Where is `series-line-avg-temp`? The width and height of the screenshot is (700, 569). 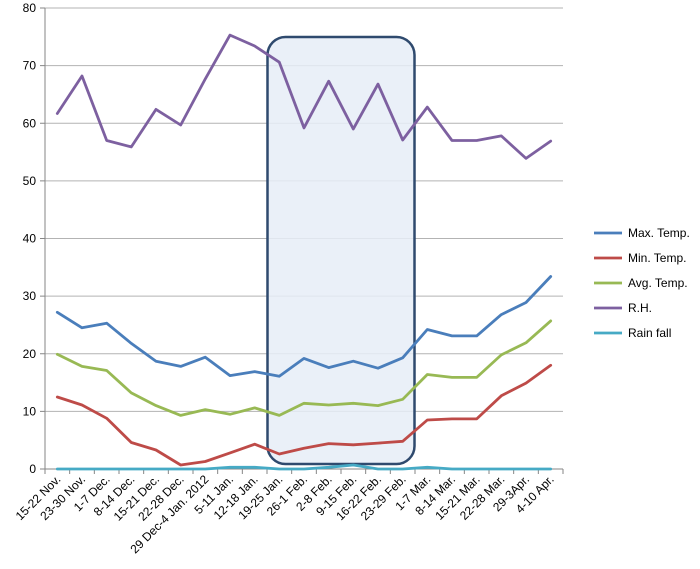 series-line-avg-temp is located at coordinates (304, 368).